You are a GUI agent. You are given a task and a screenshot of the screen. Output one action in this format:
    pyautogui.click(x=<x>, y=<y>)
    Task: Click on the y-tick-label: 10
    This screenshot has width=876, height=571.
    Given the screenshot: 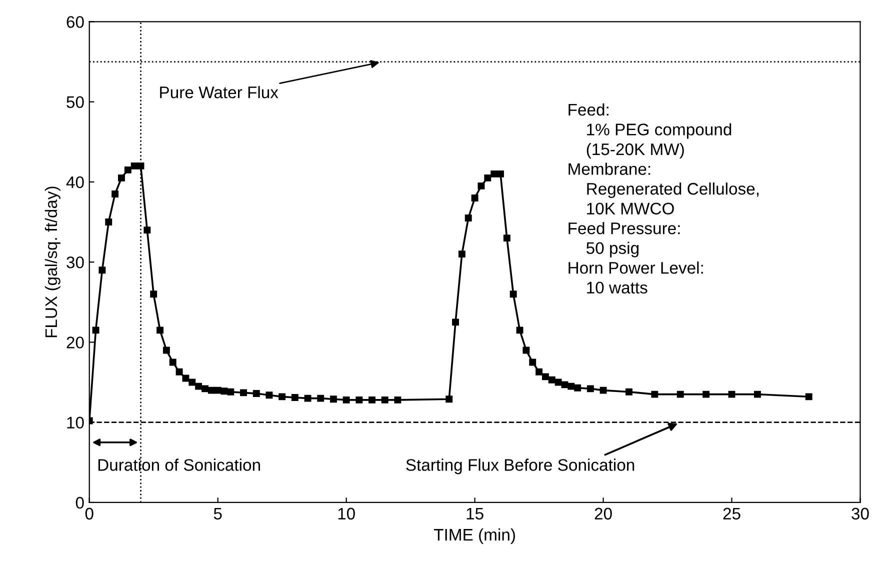 What is the action you would take?
    pyautogui.click(x=75, y=422)
    